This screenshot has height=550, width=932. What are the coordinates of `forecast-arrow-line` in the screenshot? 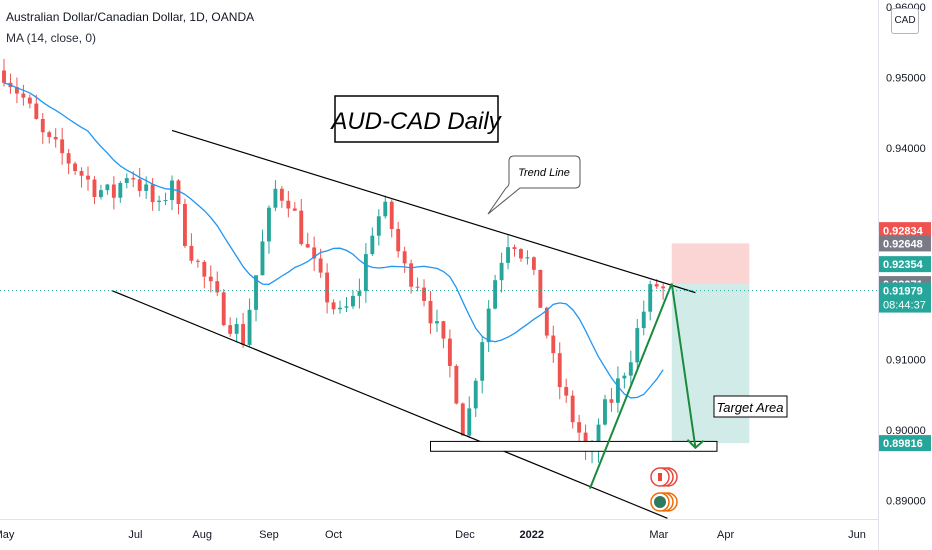 It's located at (683, 365).